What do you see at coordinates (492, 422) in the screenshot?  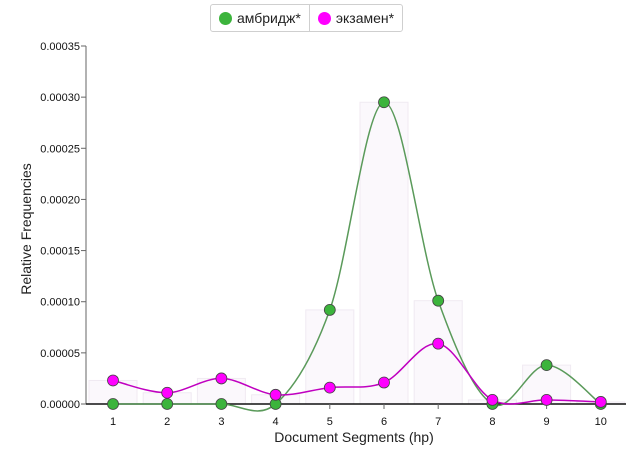 I see `x-tick-label: 8` at bounding box center [492, 422].